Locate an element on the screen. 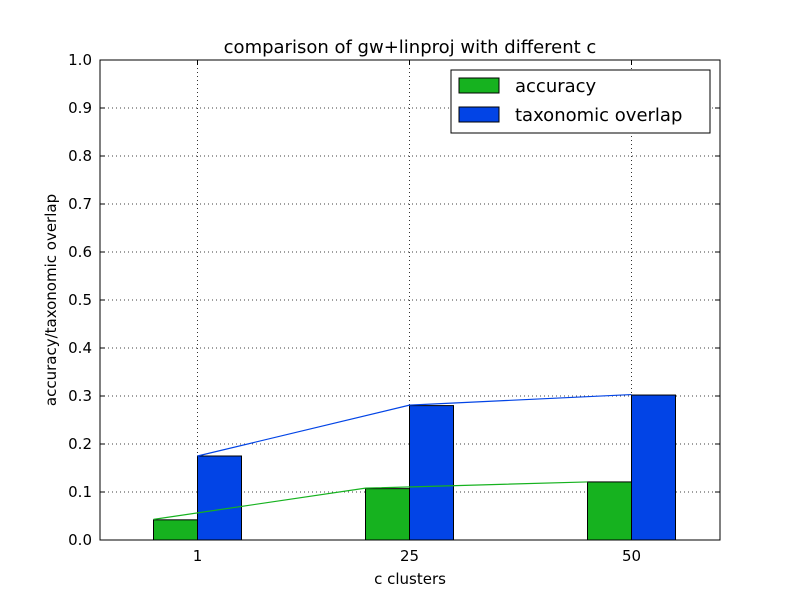 Image resolution: width=800 pixels, height=600 pixels. y-tick-label: 0.6 is located at coordinates (80, 252).